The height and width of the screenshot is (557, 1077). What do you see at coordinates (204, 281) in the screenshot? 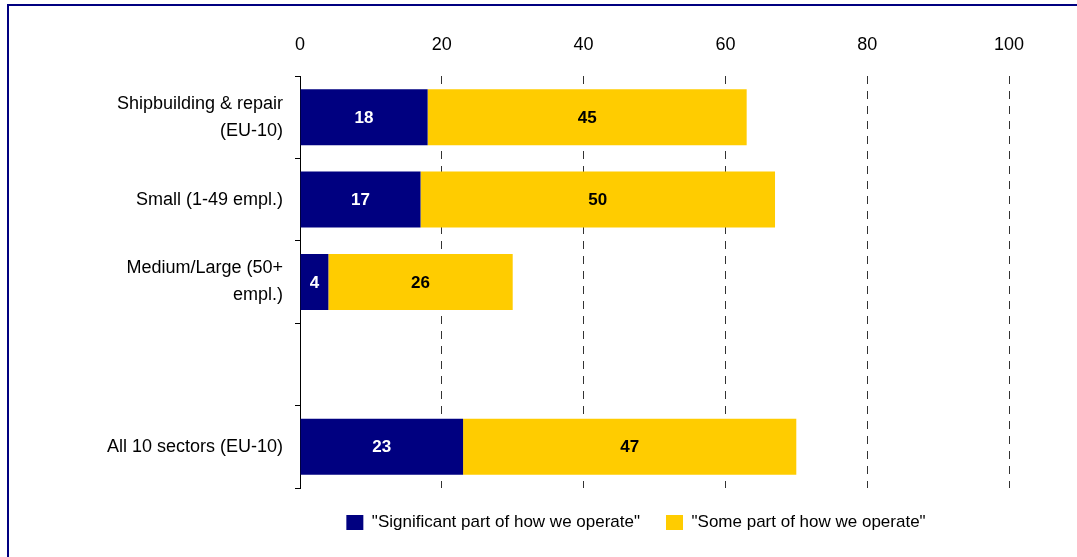
I see `y-tick-label: Medium/Large (50+ empl.)` at bounding box center [204, 281].